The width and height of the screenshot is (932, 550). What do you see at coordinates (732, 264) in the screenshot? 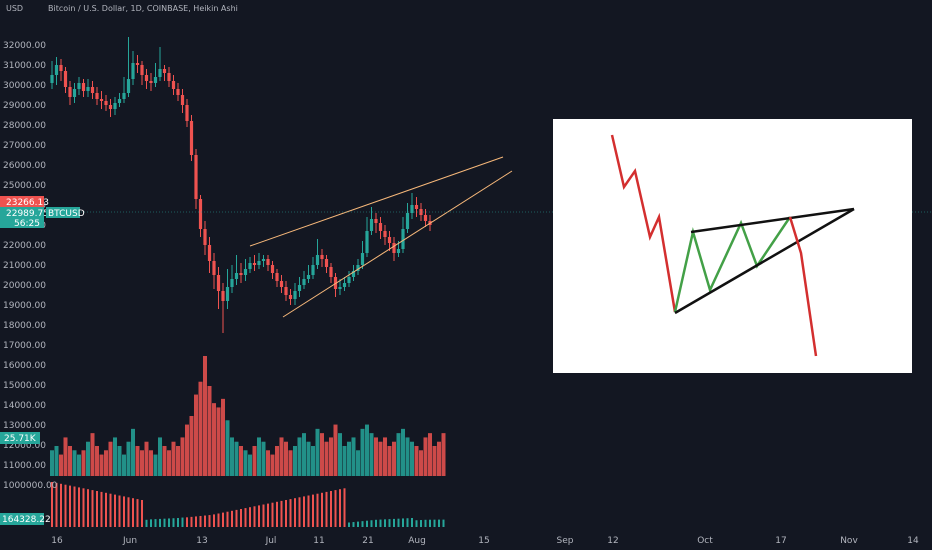
I see `wedge-zigzag` at bounding box center [732, 264].